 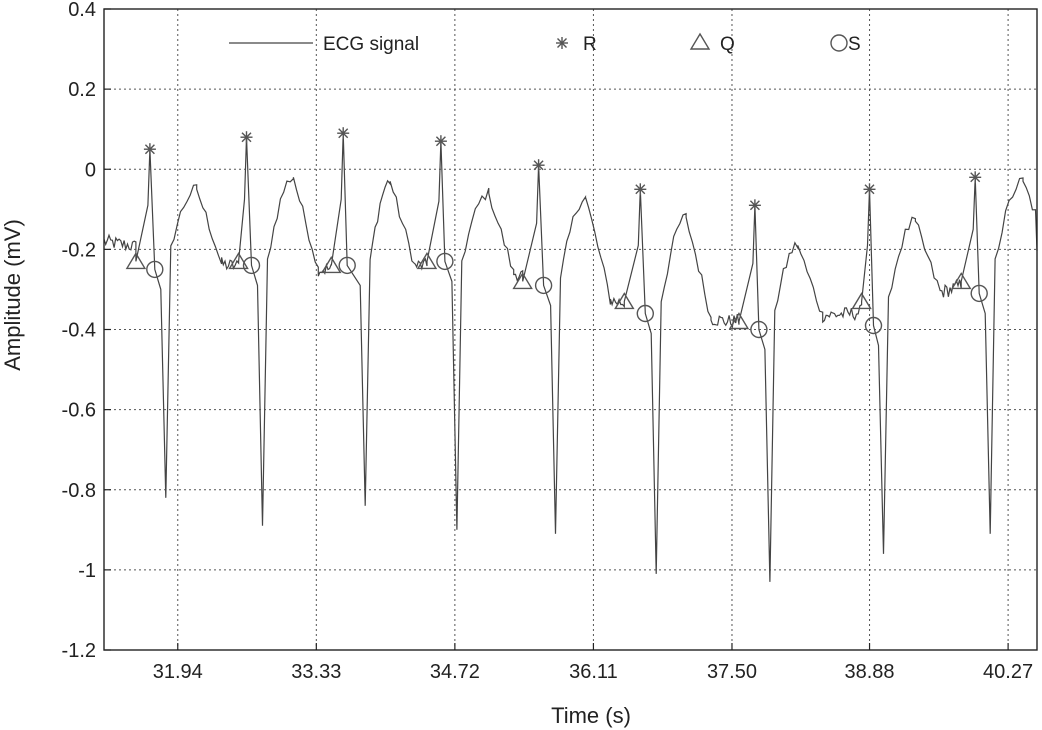 I want to click on x-tick-label: 38.88, so click(x=870, y=672).